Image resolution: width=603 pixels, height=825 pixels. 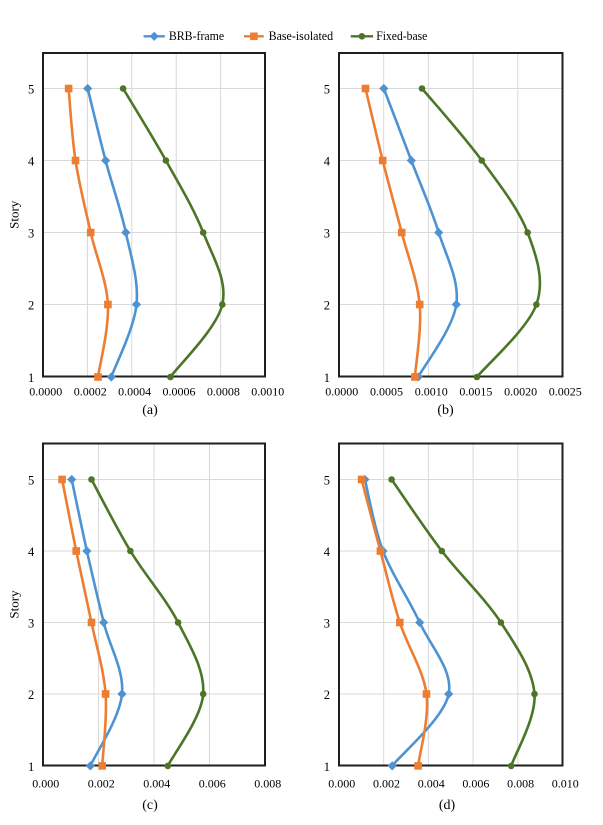 What do you see at coordinates (447, 805) in the screenshot?
I see `svg-text: (d)` at bounding box center [447, 805].